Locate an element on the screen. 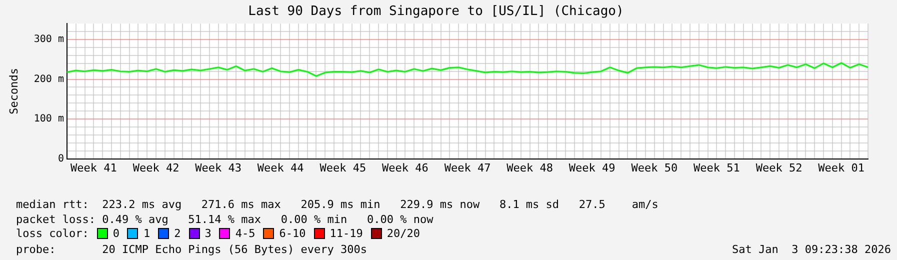  text: 1 is located at coordinates (146, 233).